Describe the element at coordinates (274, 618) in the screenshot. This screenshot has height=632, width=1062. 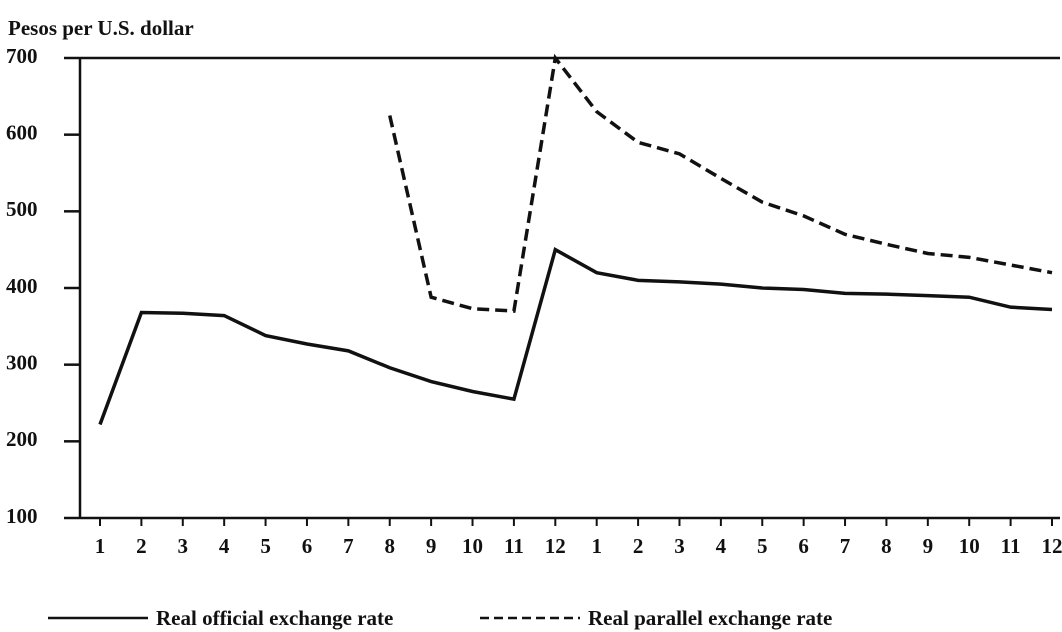
I see `legend-label: Real official exchange rate` at that location.